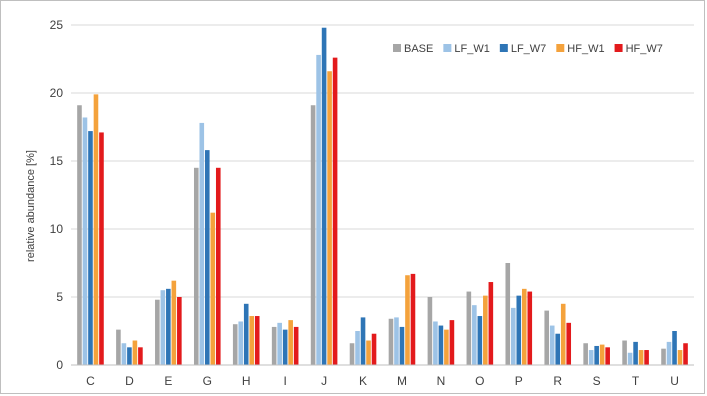 Image resolution: width=707 pixels, height=396 pixels. I want to click on bar-P-LF_W1, so click(513, 336).